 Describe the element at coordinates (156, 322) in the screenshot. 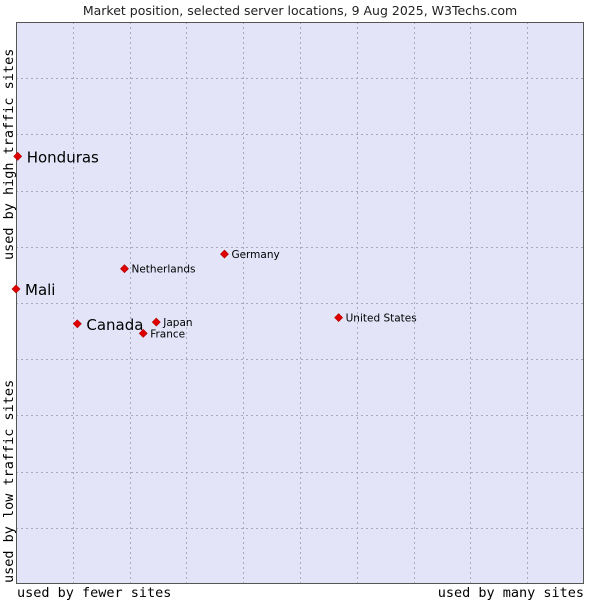

I see `data-point-japan` at that location.